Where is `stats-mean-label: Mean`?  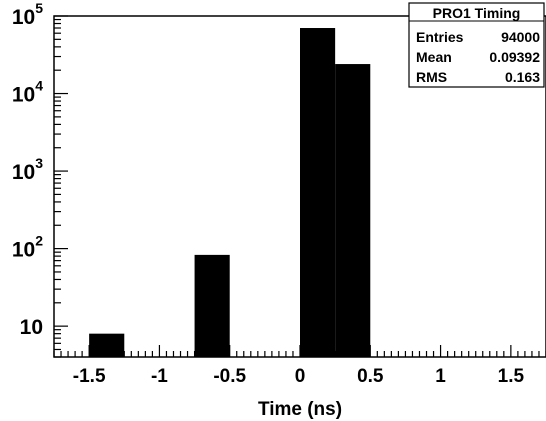 stats-mean-label: Mean is located at coordinates (434, 57).